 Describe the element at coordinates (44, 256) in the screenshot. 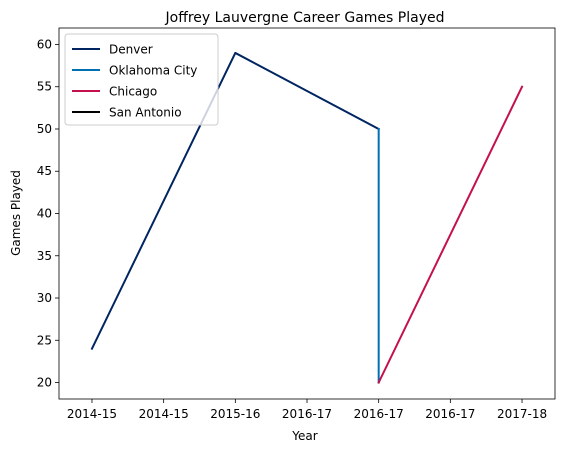

I see `y-tick-label-3: 35` at that location.